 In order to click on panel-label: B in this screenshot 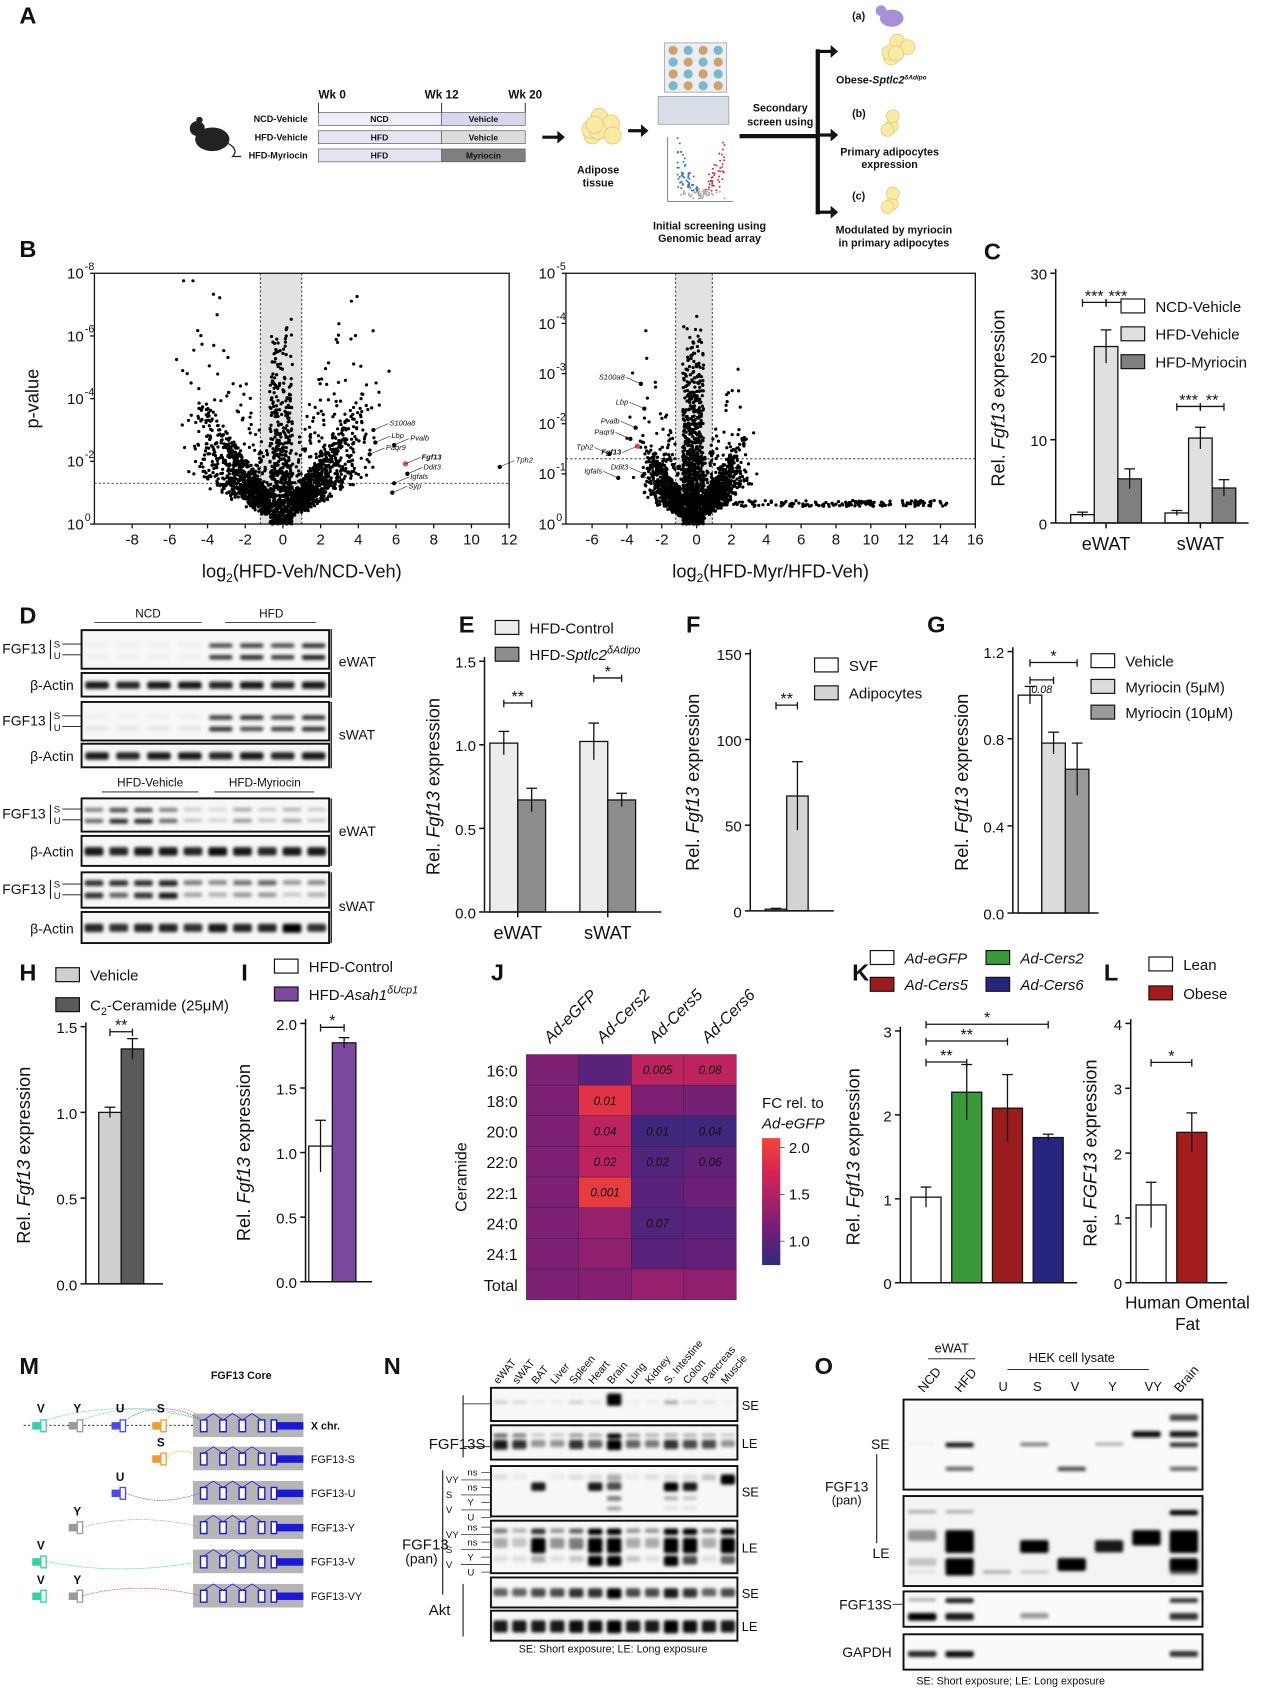, I will do `click(27, 249)`.